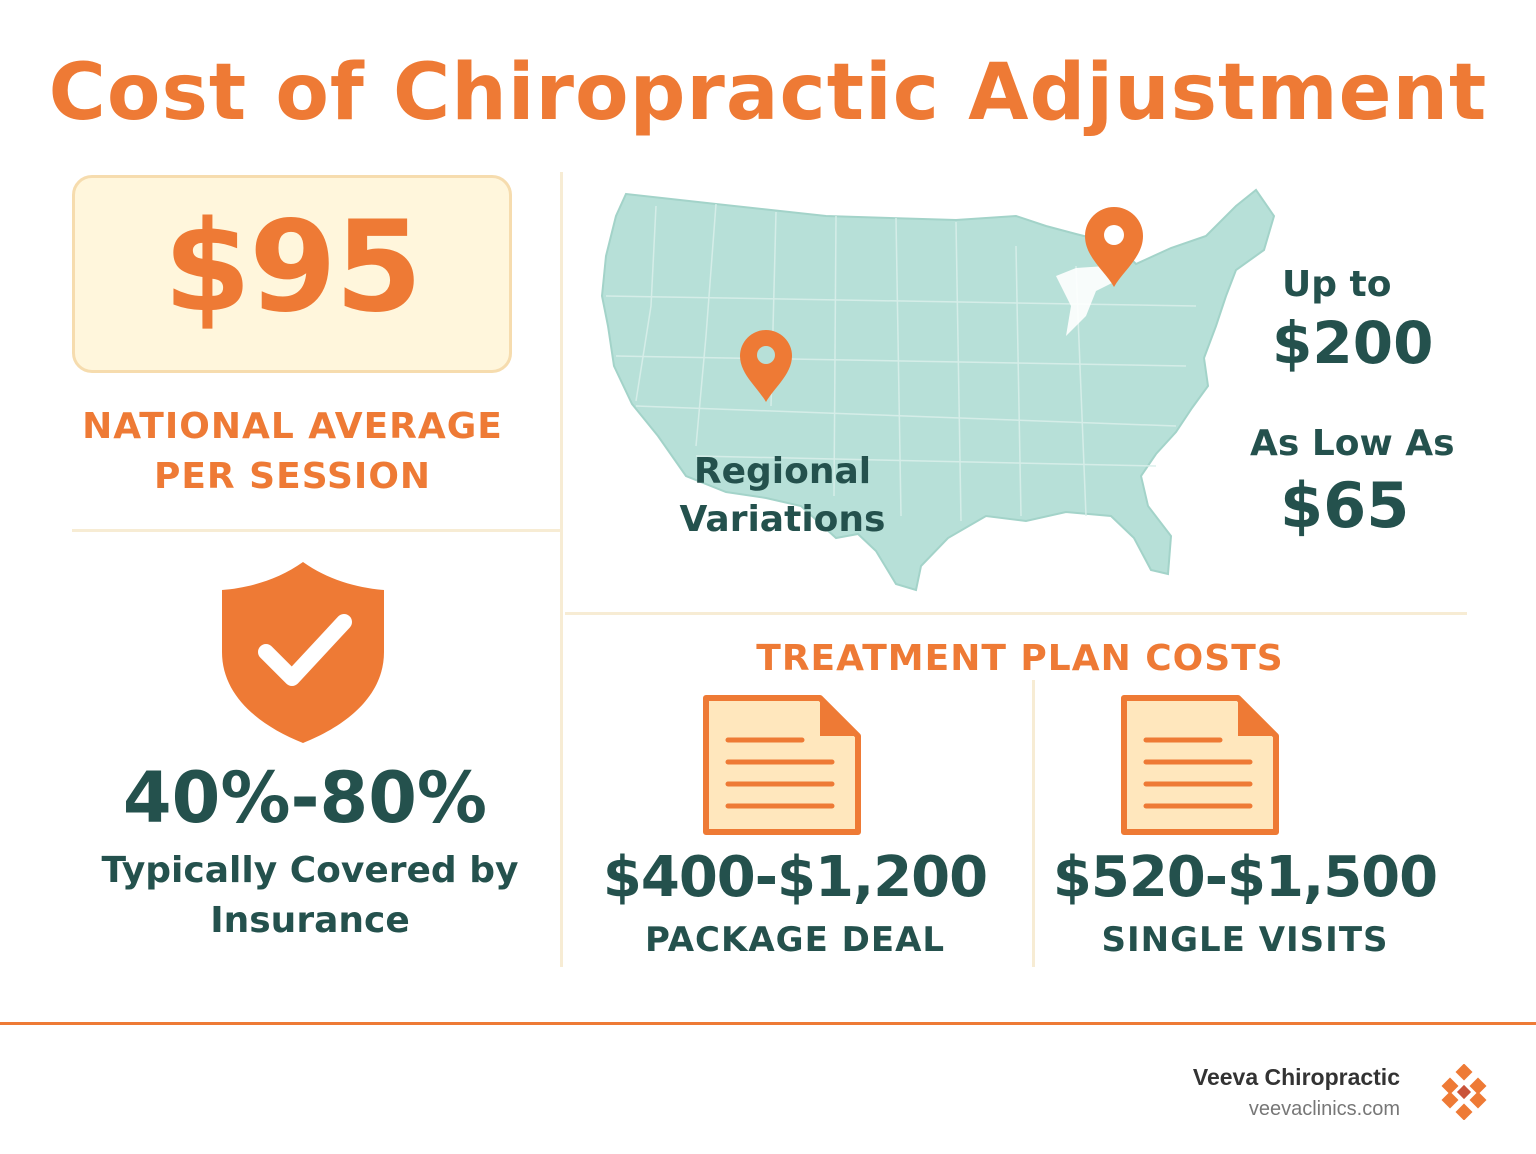  What do you see at coordinates (795, 940) in the screenshot?
I see `package-deal-label: PACKAGE DEAL` at bounding box center [795, 940].